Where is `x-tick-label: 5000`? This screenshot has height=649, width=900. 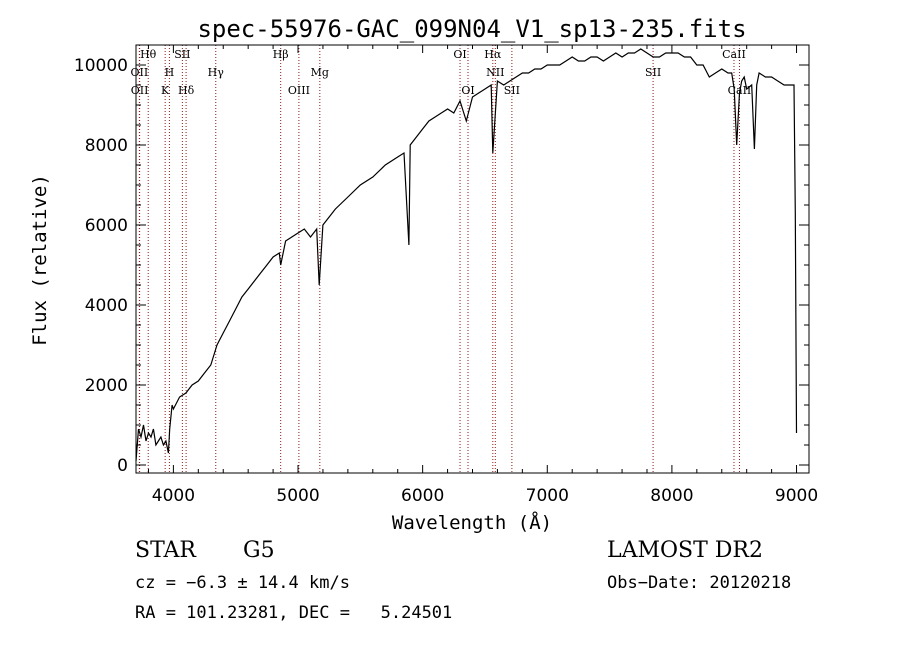
x-tick-label: 5000 is located at coordinates (297, 496).